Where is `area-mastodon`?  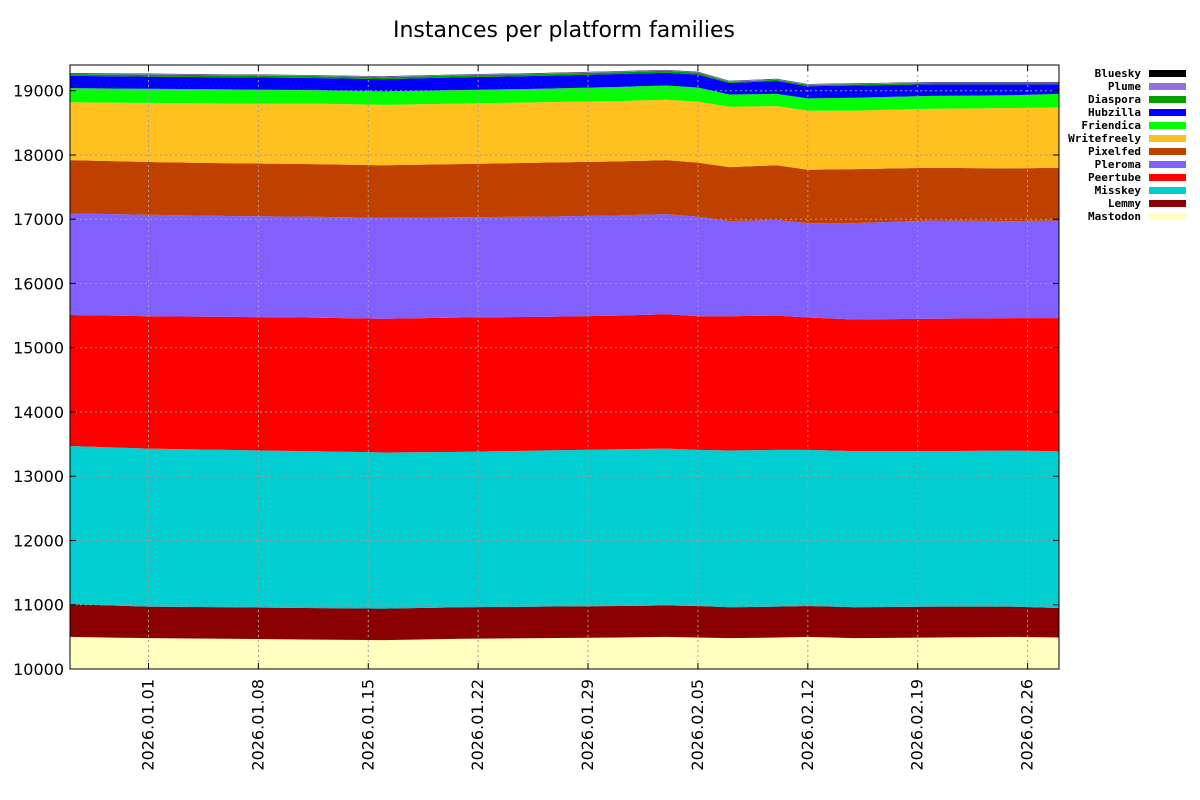 area-mastodon is located at coordinates (564, 652).